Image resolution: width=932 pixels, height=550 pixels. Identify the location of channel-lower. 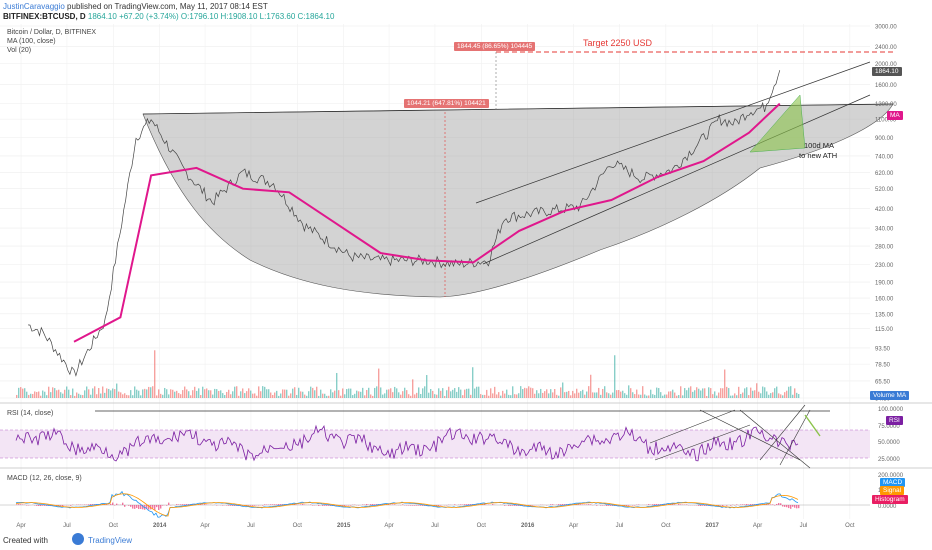
(676, 179).